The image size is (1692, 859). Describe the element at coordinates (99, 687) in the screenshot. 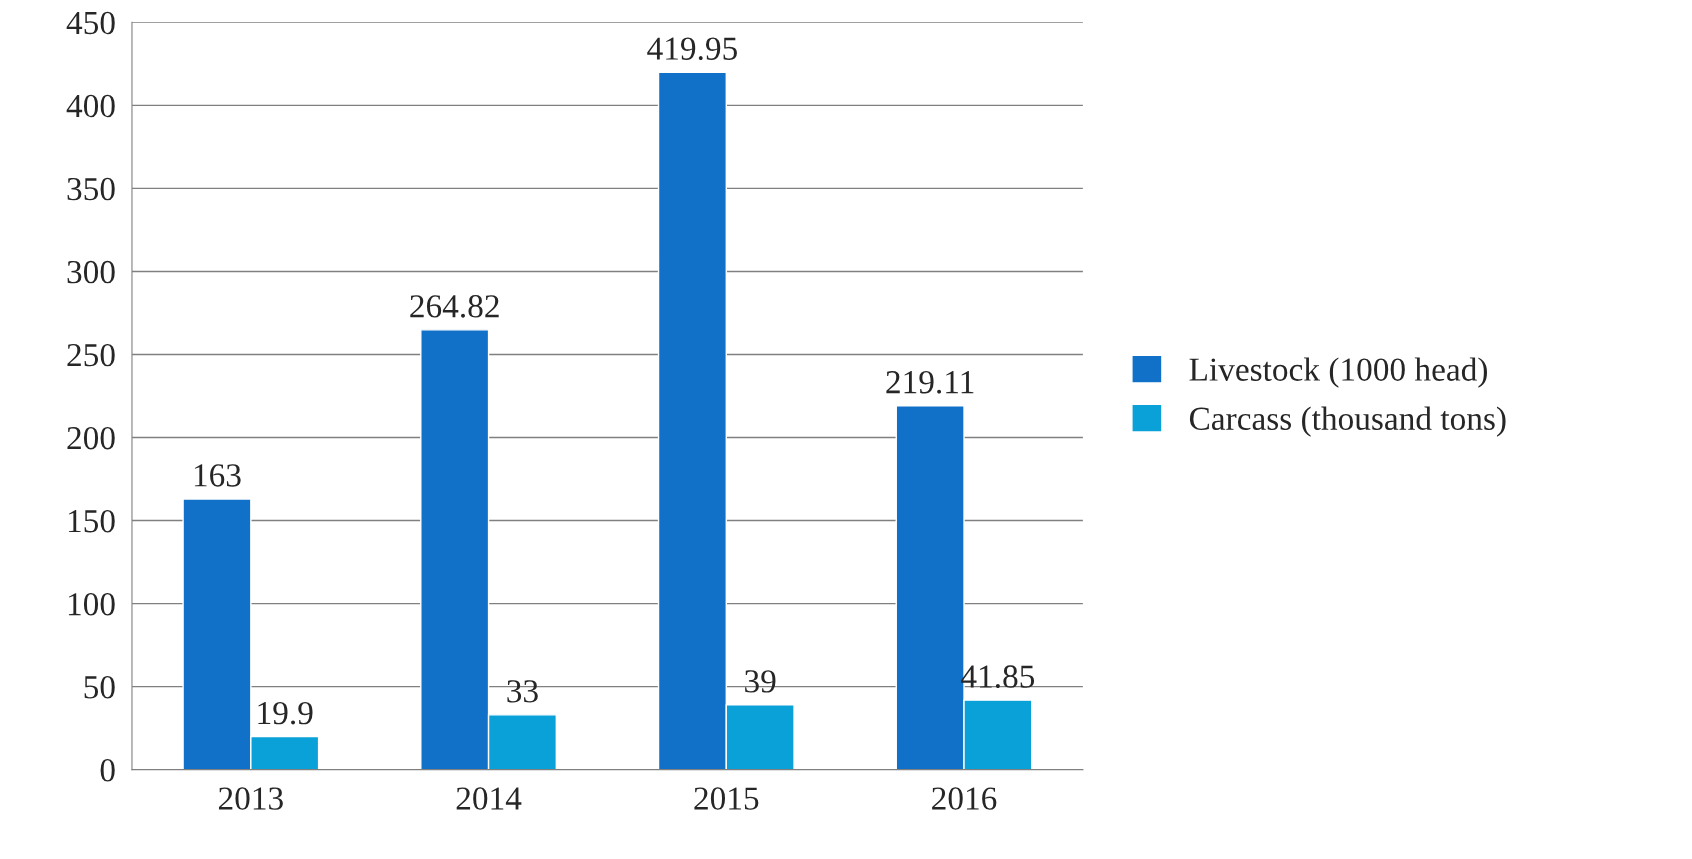

I see `y-tick-label: 50` at that location.